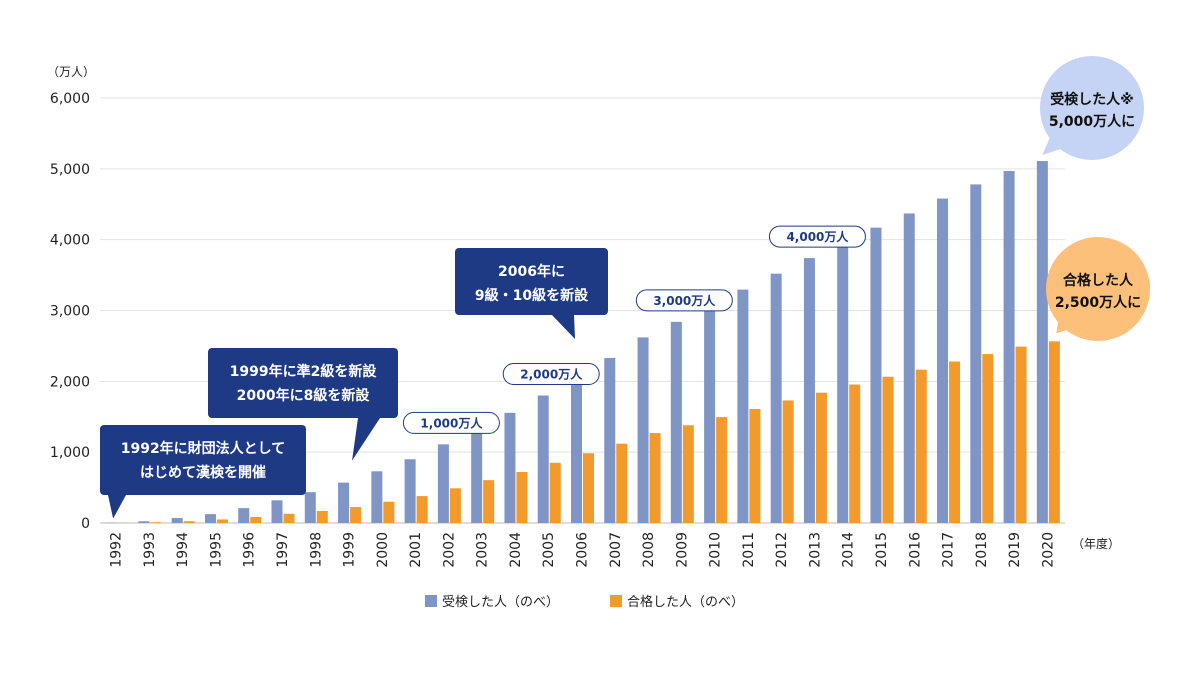 The image size is (1200, 673). I want to click on milestone-label: 2,000万人, so click(551, 374).